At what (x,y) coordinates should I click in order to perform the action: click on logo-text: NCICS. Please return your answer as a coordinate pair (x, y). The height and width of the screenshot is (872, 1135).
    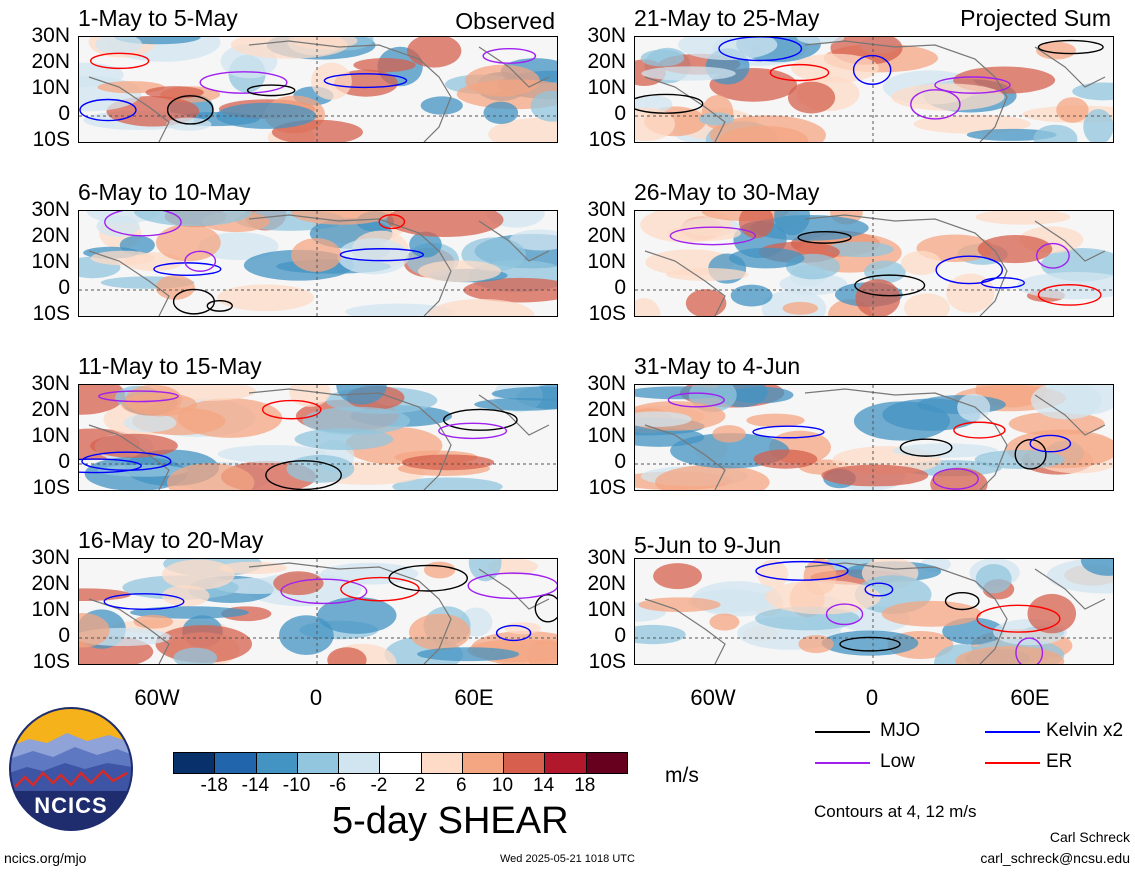
    Looking at the image, I should click on (71, 805).